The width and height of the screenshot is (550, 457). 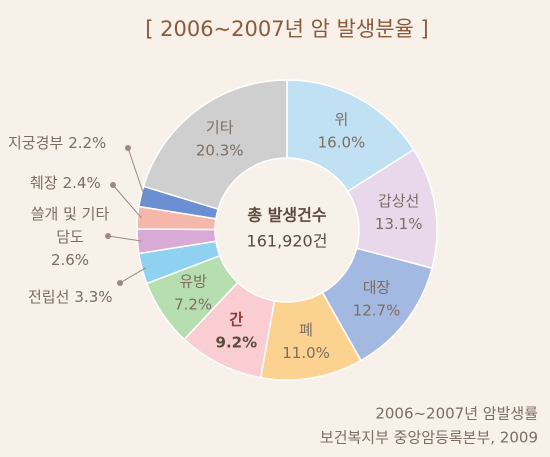 What do you see at coordinates (306, 330) in the screenshot?
I see `category-label: 폐` at bounding box center [306, 330].